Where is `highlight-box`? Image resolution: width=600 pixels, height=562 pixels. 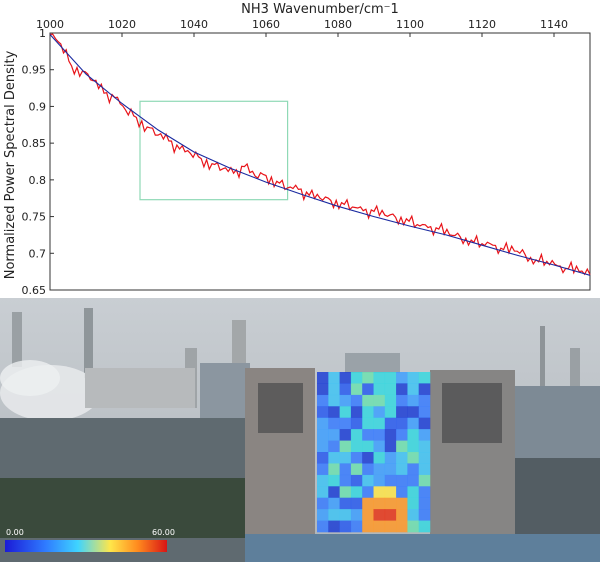
highlight-box is located at coordinates (214, 150).